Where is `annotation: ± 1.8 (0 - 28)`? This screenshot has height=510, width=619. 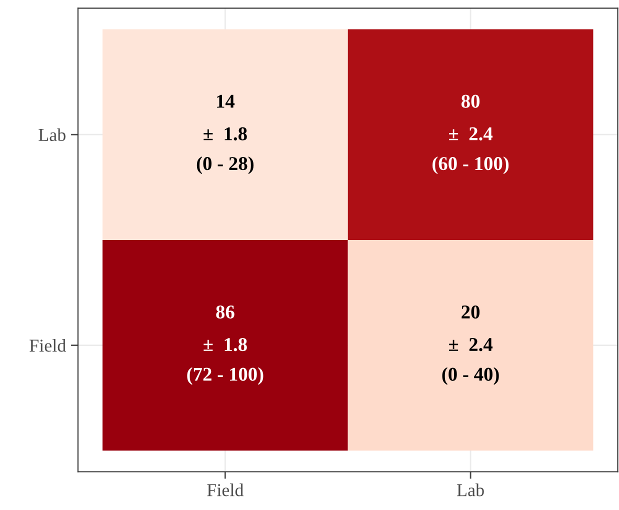
annotation: ± 1.8 (0 - 28) is located at coordinates (225, 150).